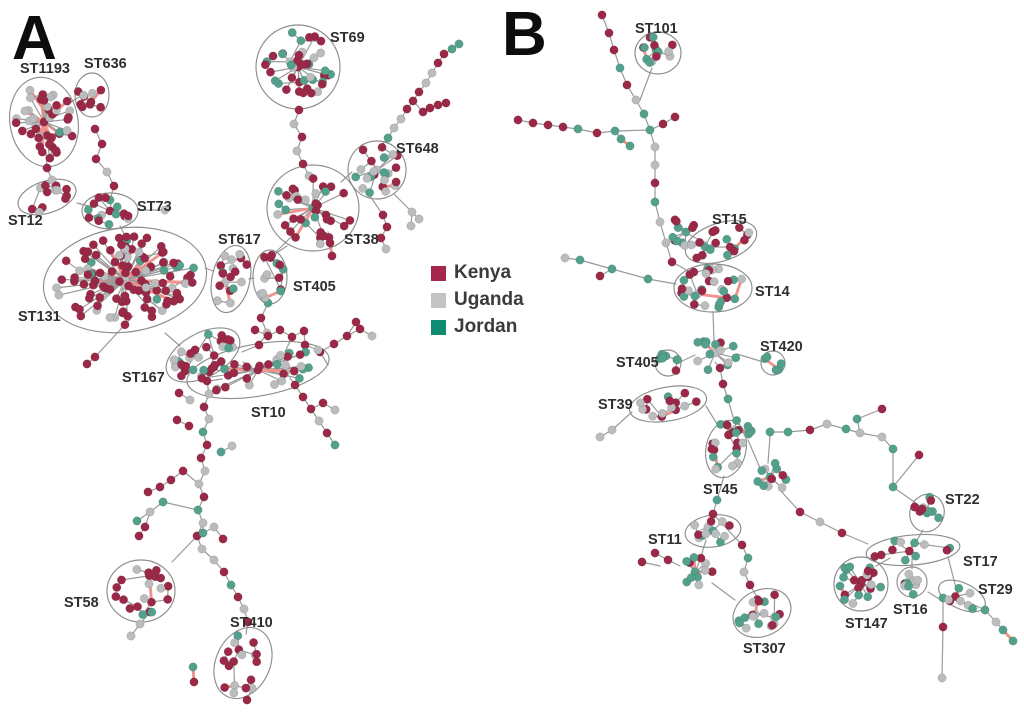 This screenshot has width=1024, height=720. What do you see at coordinates (417, 149) in the screenshot?
I see `cluster-label-ST648: ST648` at bounding box center [417, 149].